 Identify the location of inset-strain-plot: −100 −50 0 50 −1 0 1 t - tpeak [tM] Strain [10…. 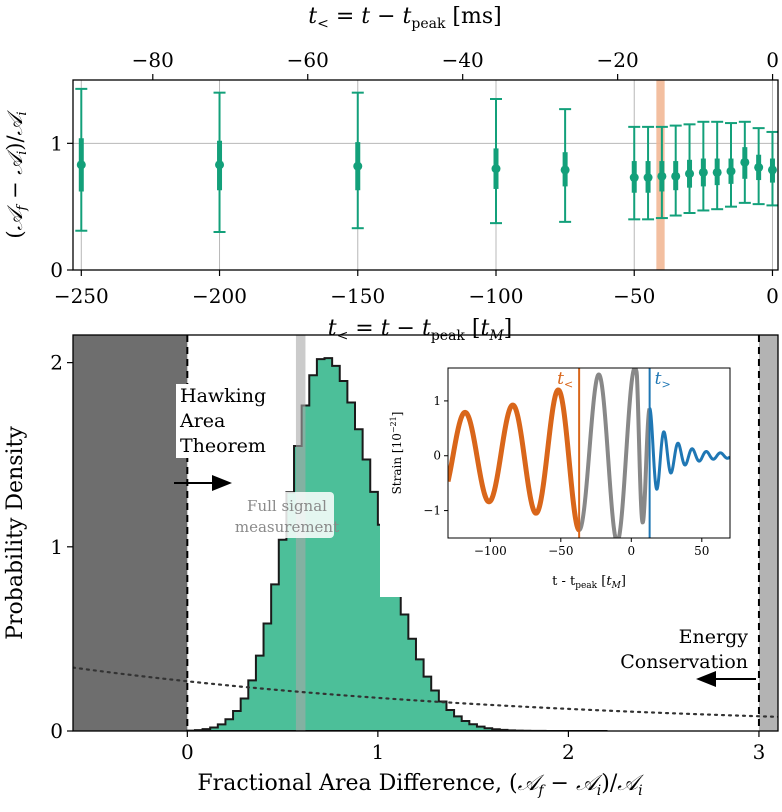
(559, 476).